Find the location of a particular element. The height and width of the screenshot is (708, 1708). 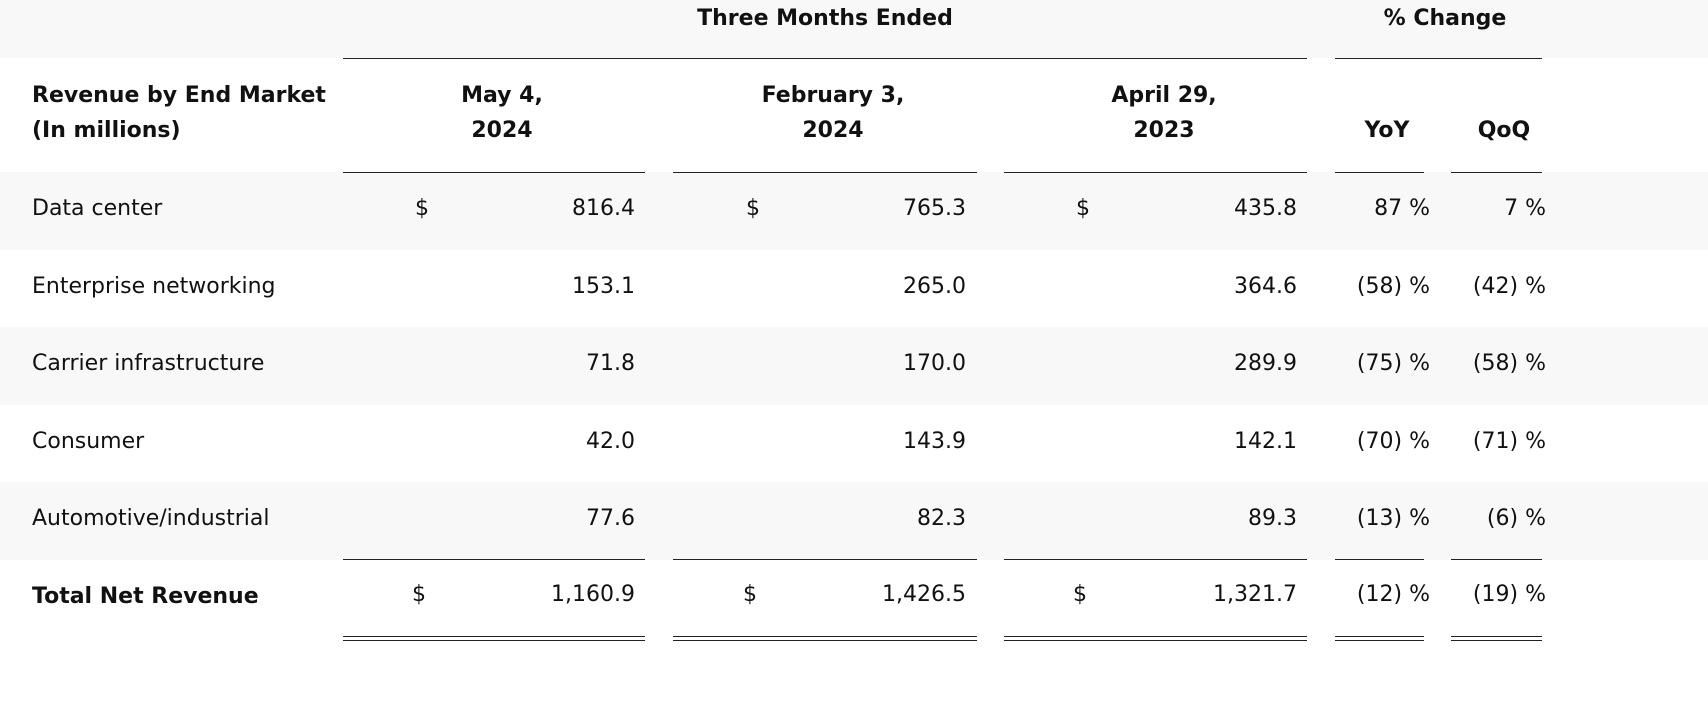

row-yoy-value: (75) is located at coordinates (1379, 363).